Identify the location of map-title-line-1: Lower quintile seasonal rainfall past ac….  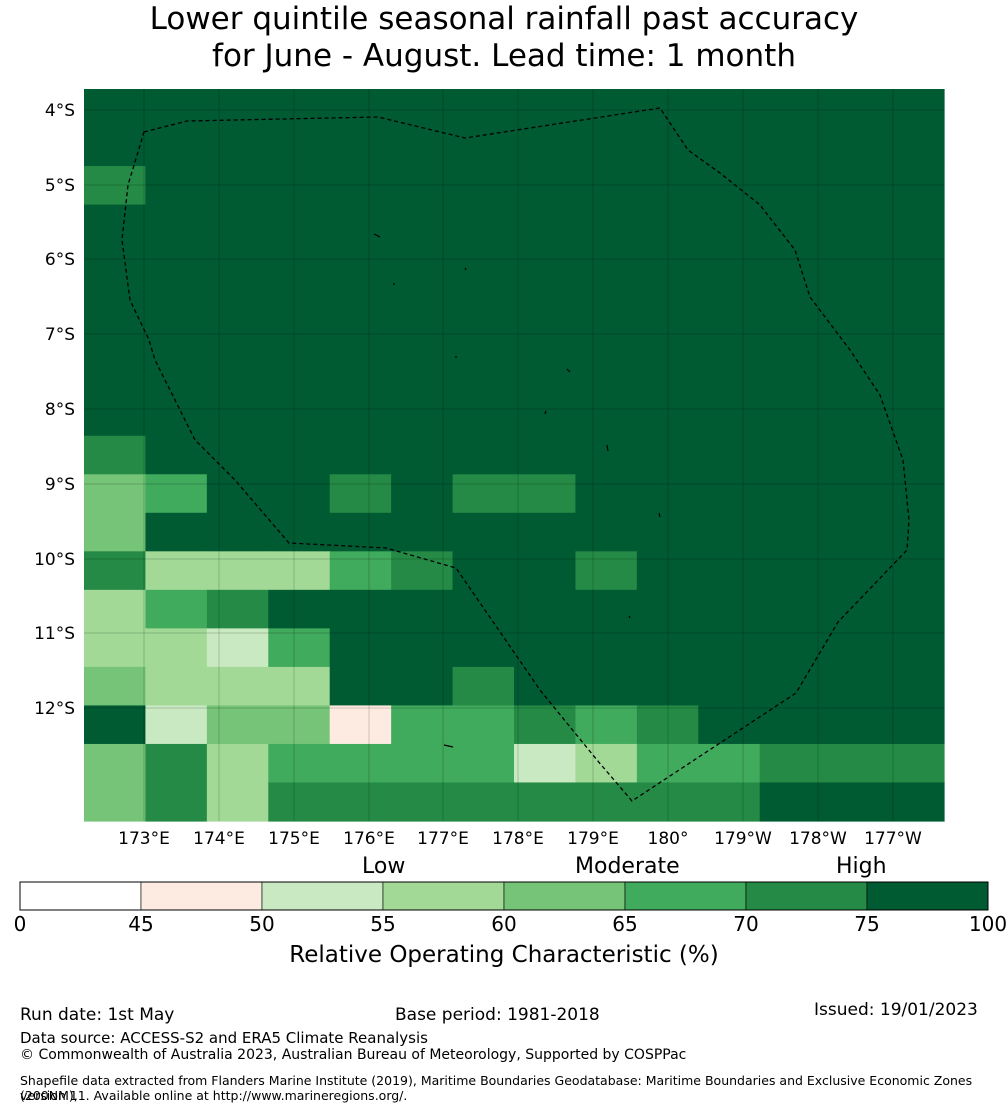
(504, 19).